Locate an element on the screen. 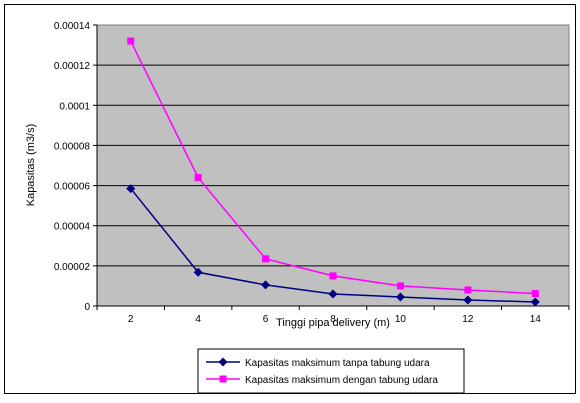  legend-box is located at coordinates (331, 371).